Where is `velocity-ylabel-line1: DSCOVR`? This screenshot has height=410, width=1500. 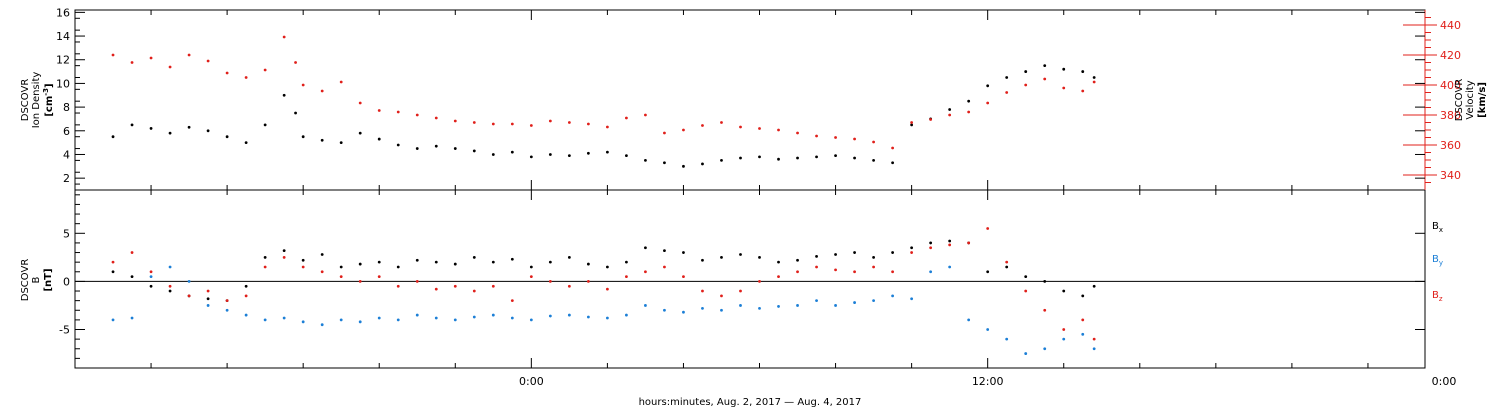 velocity-ylabel-line1: DSCOVR is located at coordinates (1459, 100).